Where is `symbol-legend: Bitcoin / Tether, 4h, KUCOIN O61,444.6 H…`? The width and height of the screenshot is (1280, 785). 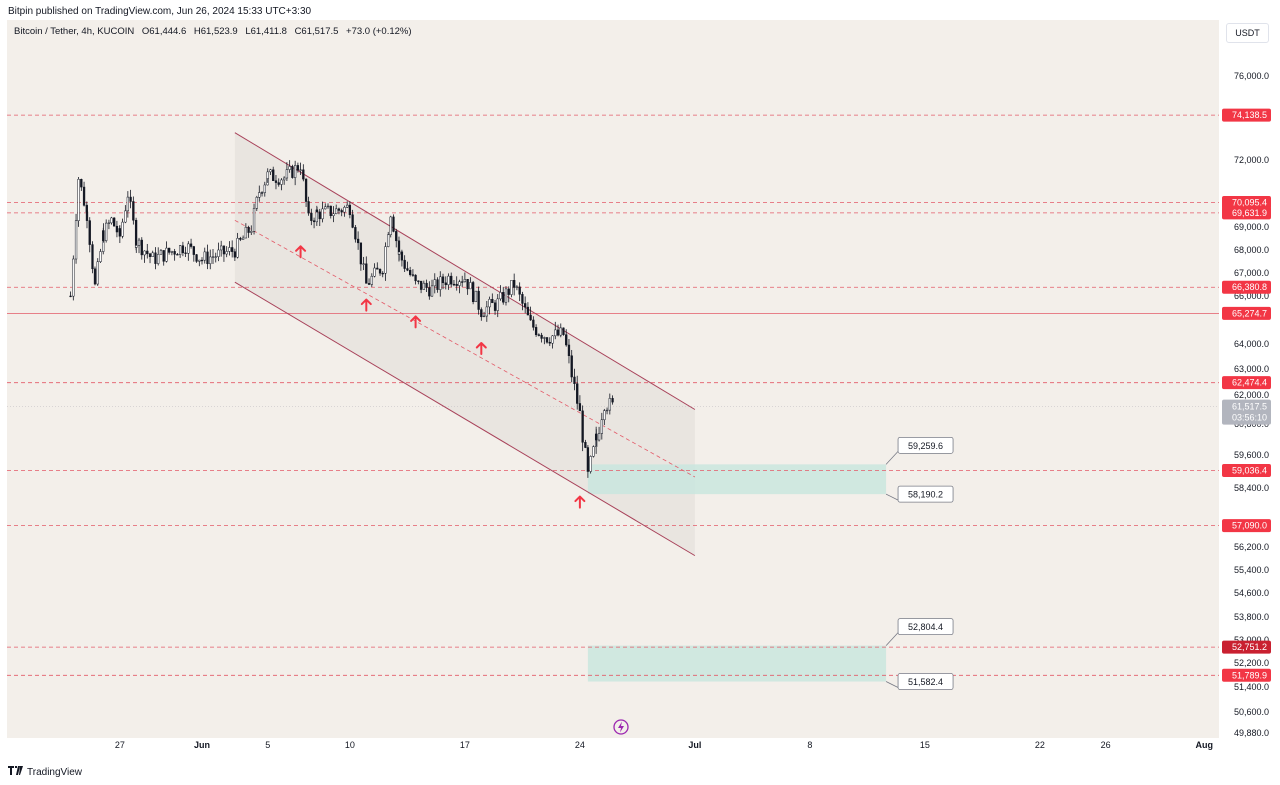 symbol-legend: Bitcoin / Tether, 4h, KUCOIN O61,444.6 H… is located at coordinates (215, 31).